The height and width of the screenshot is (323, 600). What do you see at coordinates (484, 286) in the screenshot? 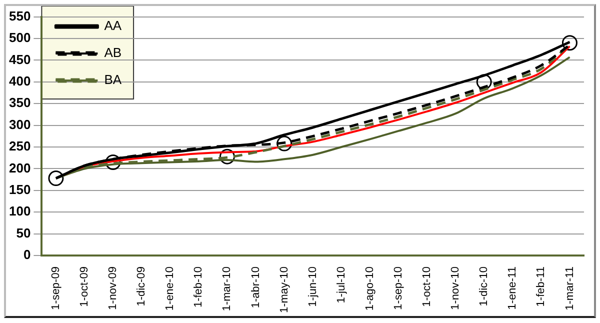
I see `x-tick-label: 1-dic-10` at bounding box center [484, 286].